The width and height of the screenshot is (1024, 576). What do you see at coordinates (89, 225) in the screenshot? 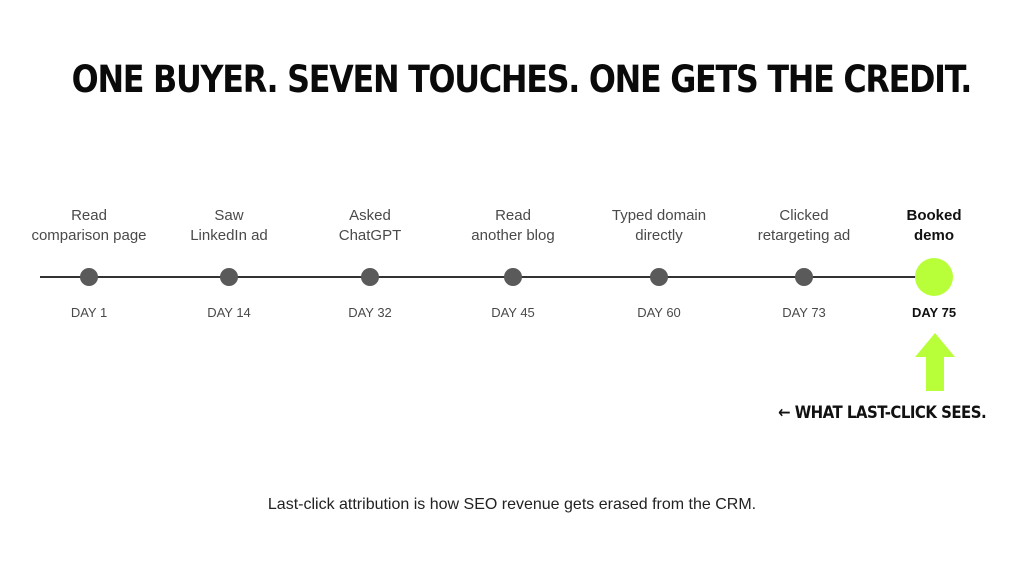
I see `event-label: Read comparison page` at bounding box center [89, 225].